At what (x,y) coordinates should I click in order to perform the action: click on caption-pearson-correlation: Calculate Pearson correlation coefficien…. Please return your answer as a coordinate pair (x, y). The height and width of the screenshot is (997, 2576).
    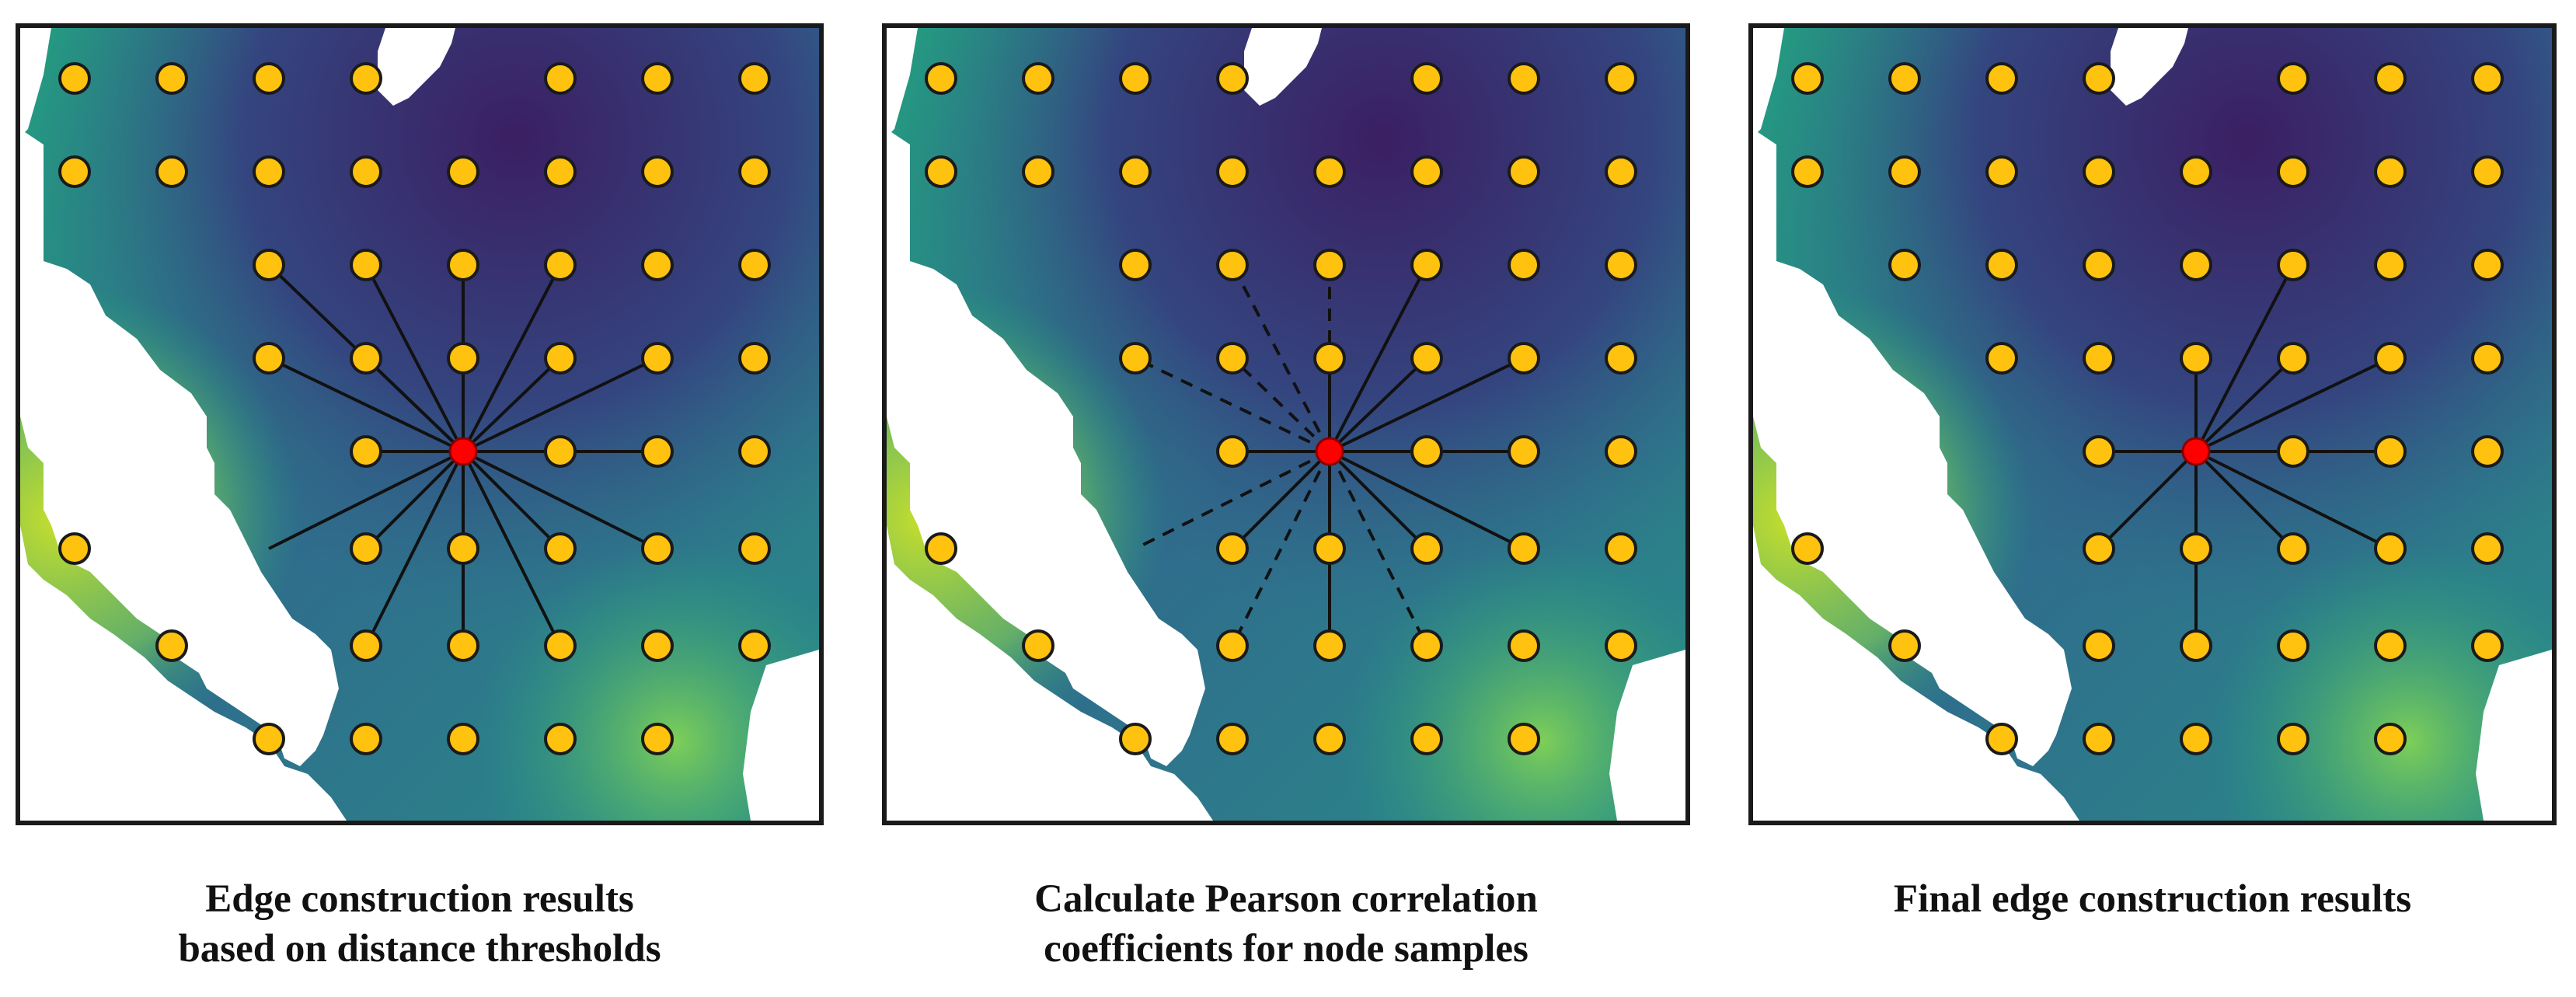
    Looking at the image, I should click on (1286, 924).